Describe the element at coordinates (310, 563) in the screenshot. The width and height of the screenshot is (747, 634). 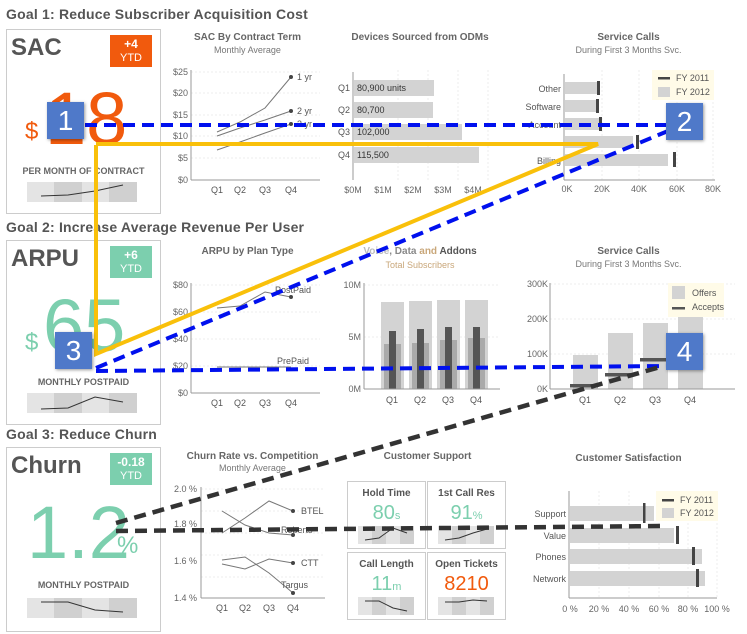
I see `svg-text: CTT` at that location.